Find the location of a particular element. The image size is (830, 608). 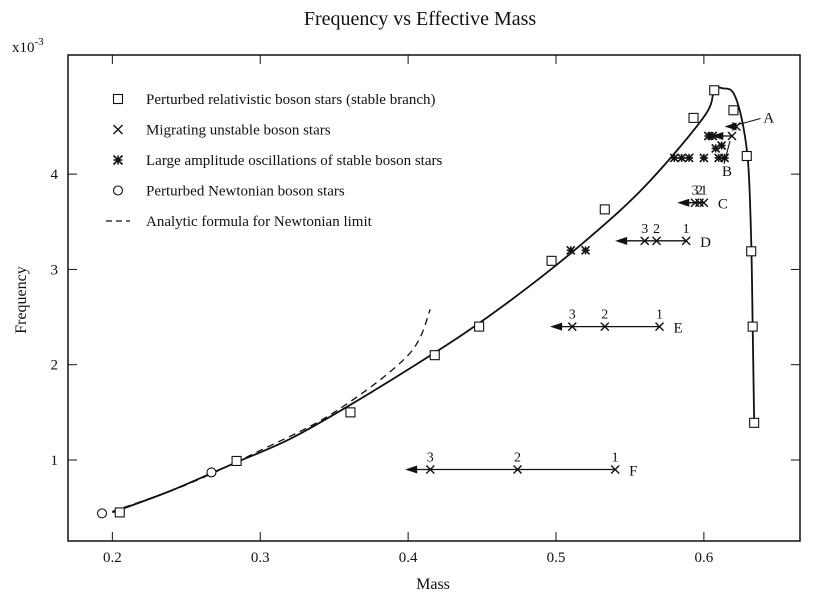

x-axis-label: Mass is located at coordinates (433, 584).